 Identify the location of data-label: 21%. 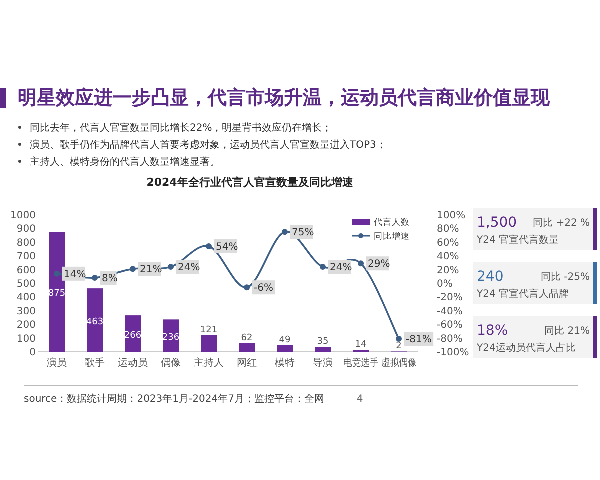
(151, 270).